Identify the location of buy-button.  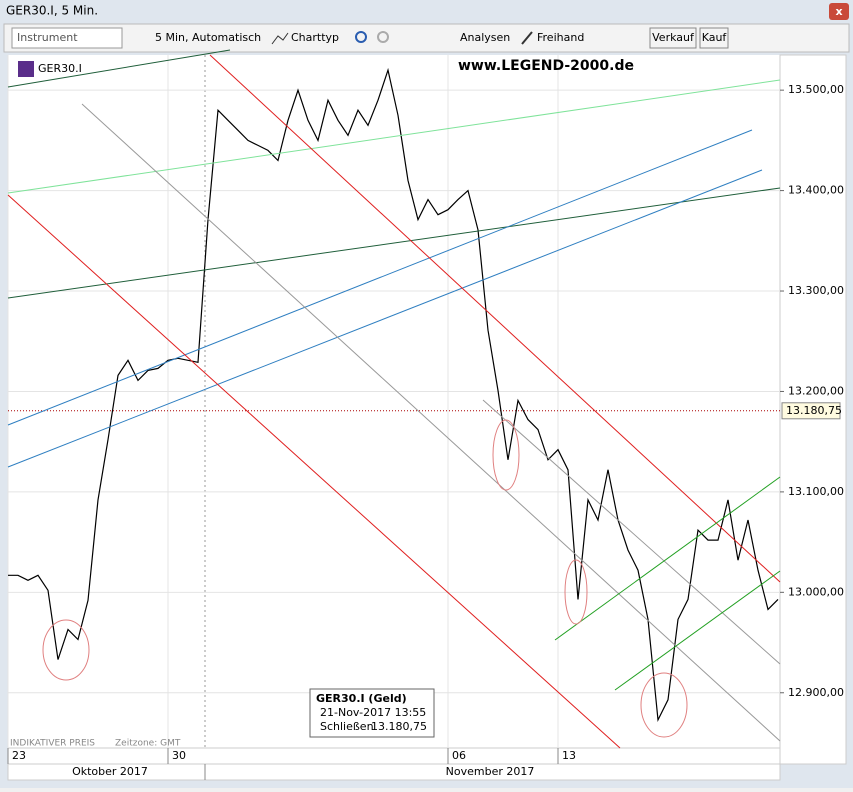
(714, 38).